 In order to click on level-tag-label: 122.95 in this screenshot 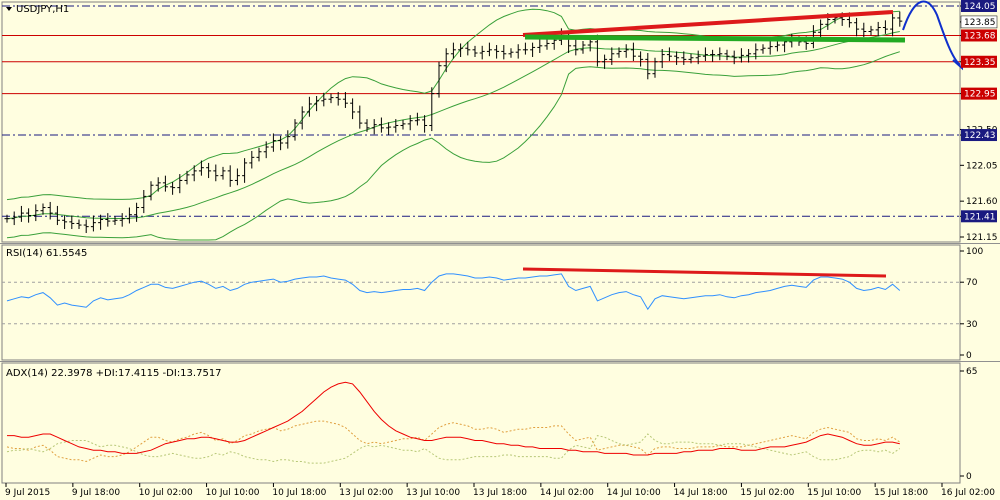, I will do `click(980, 95)`.